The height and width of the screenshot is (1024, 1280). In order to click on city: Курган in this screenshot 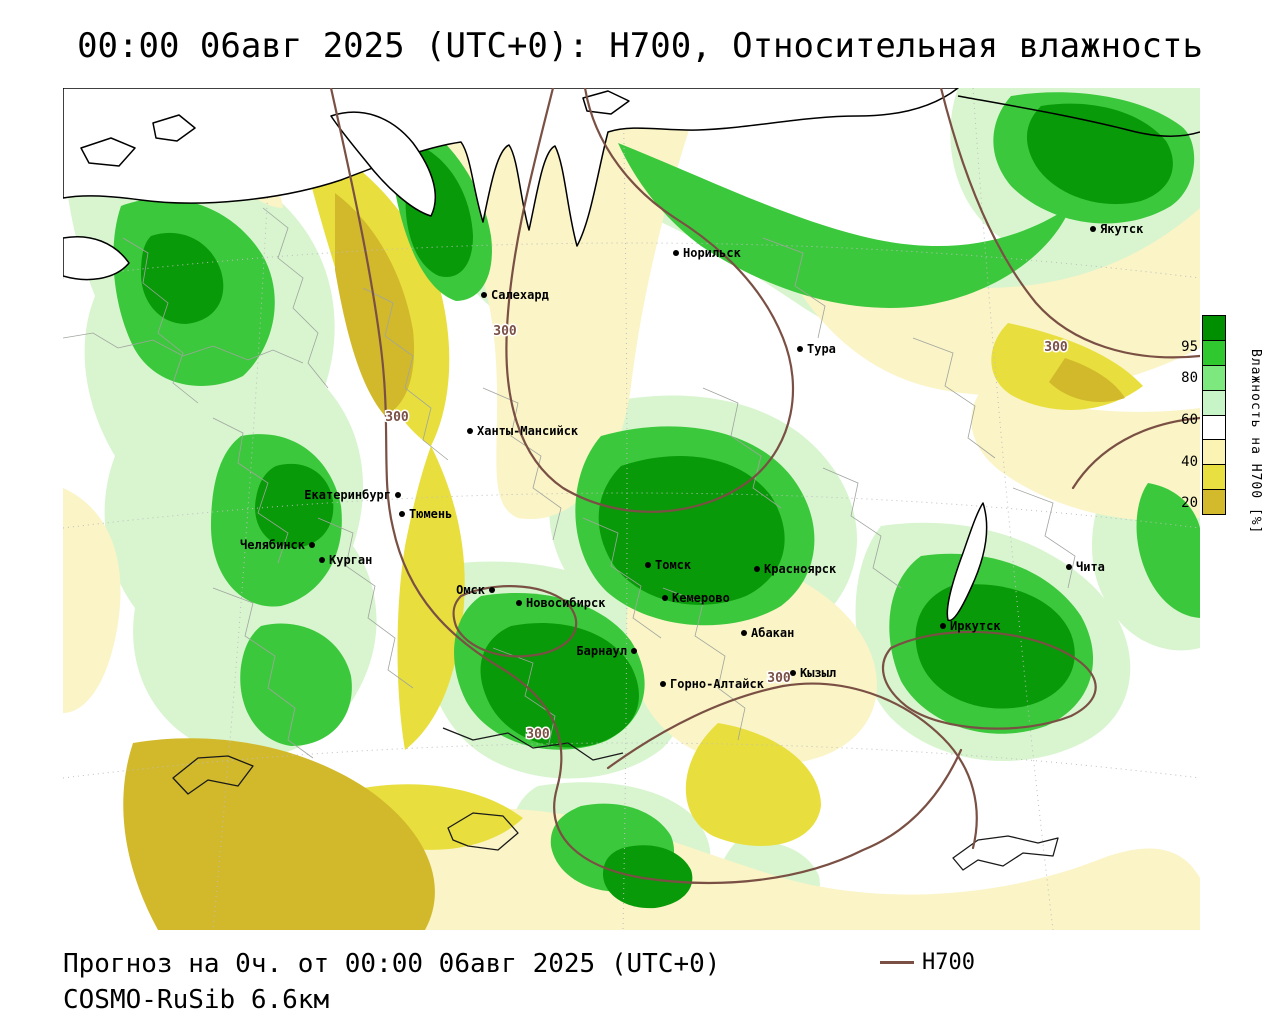, I will do `click(345, 560)`.